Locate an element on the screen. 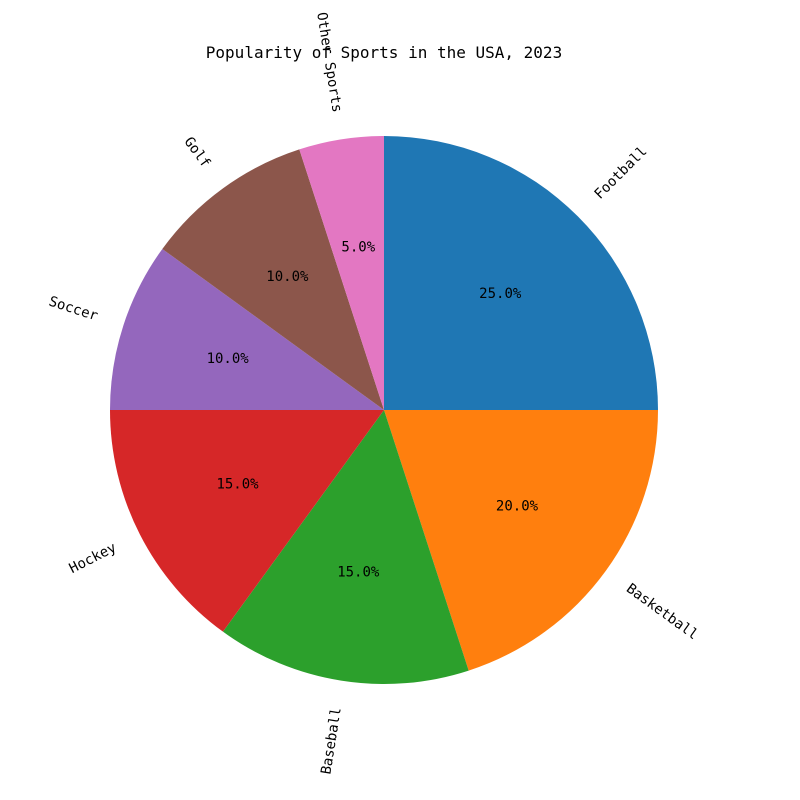  slice-baseball is located at coordinates (345, 547).